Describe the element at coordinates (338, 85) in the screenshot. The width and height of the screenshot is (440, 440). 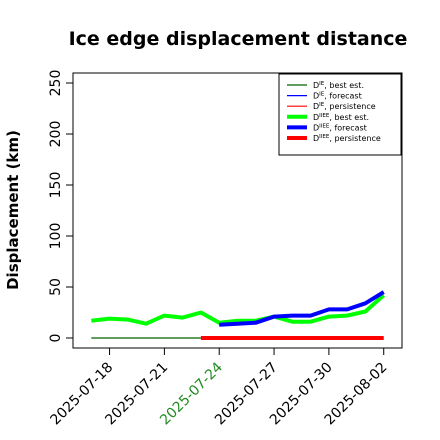
I see `legend-label-D_IE_best: DIE, best est.` at that location.